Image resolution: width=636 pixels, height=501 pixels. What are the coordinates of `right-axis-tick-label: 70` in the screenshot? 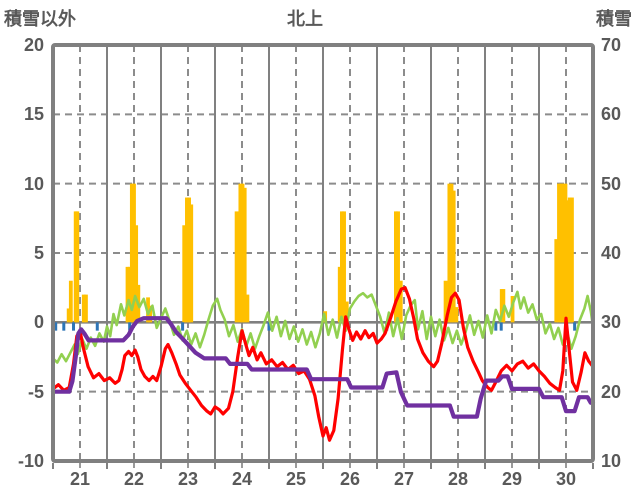 It's located at (611, 45).